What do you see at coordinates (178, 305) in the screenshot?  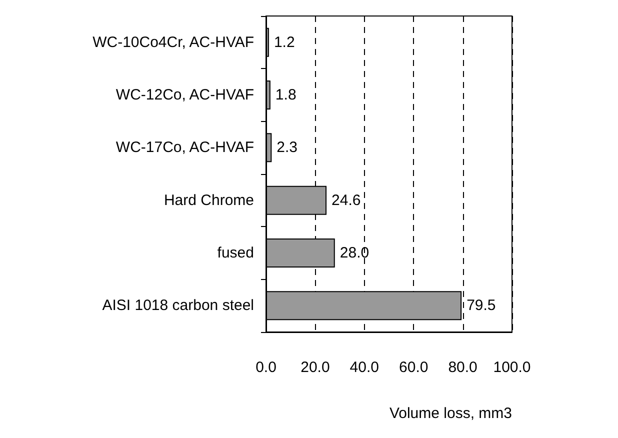 I see `y-tick-label: AISI 1018 carbon steel` at bounding box center [178, 305].